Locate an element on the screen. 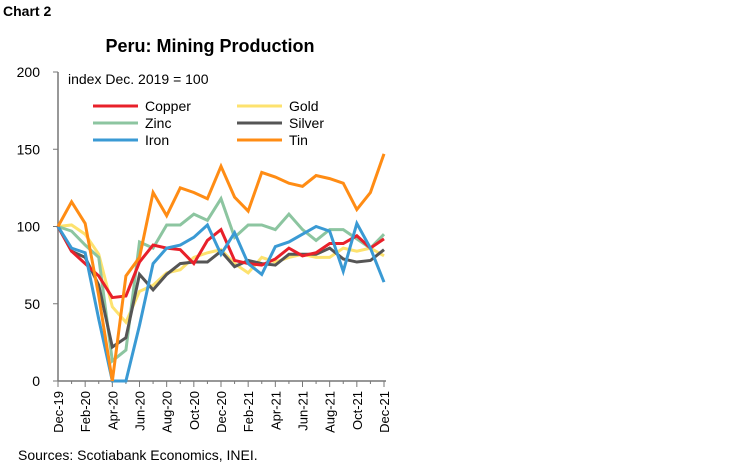  index-annotation: index Dec. 2019 = 100 is located at coordinates (138, 79).